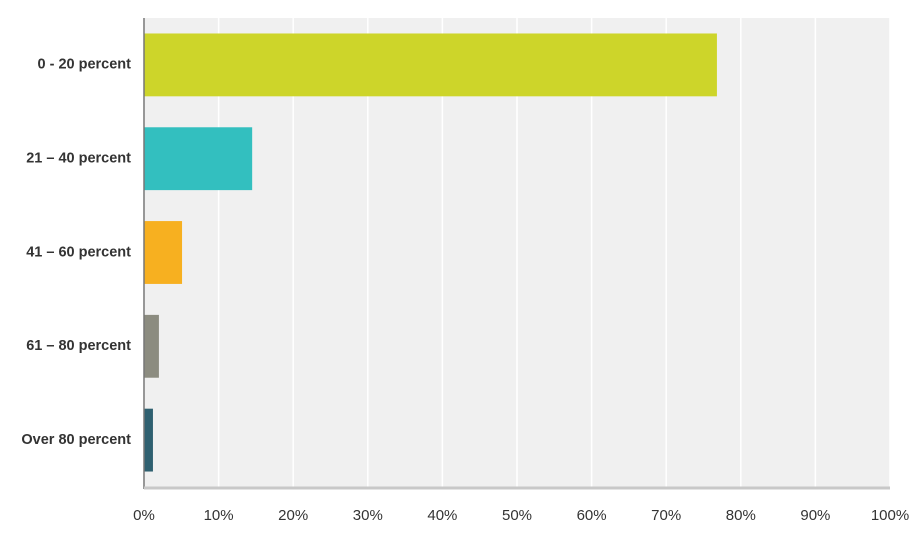  I want to click on x-tick-label: 100%, so click(890, 515).